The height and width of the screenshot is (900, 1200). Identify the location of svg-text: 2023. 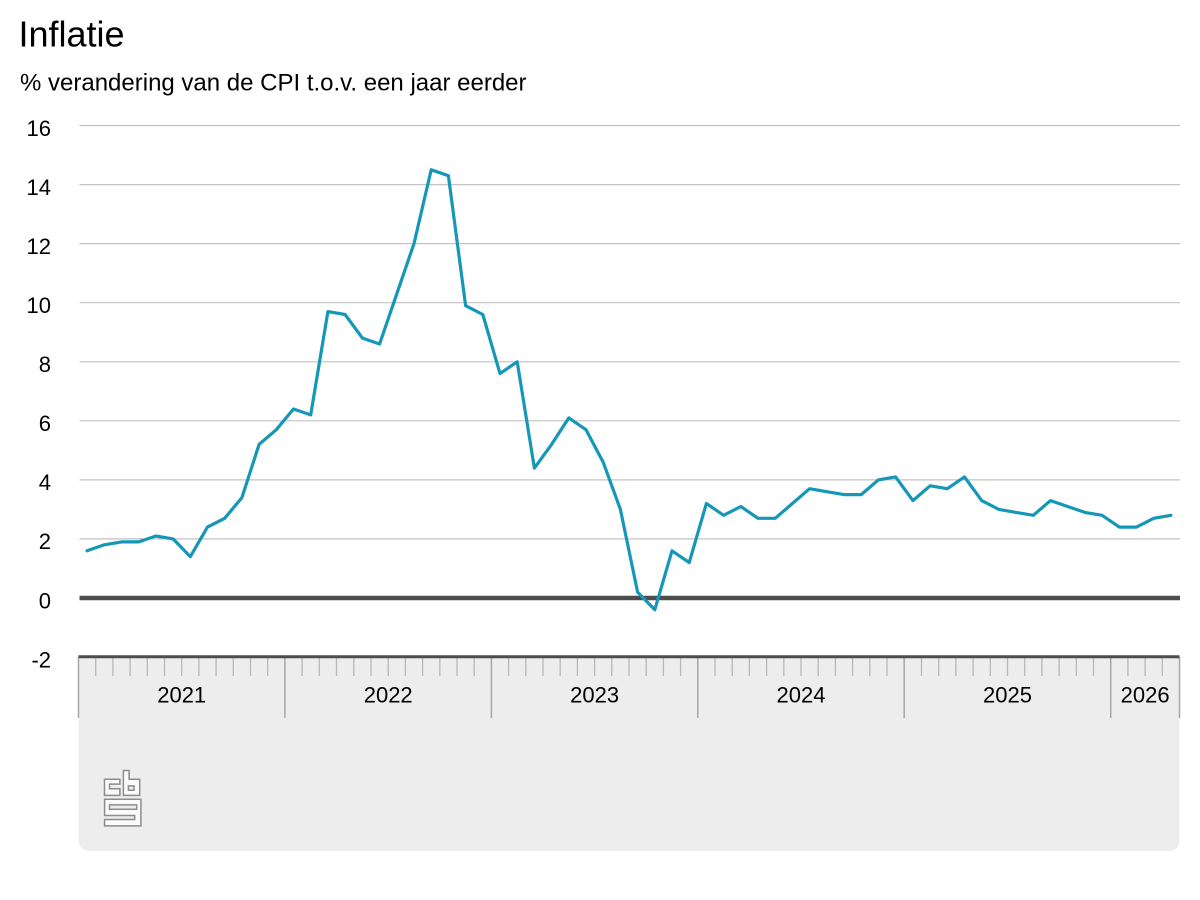
(594, 695).